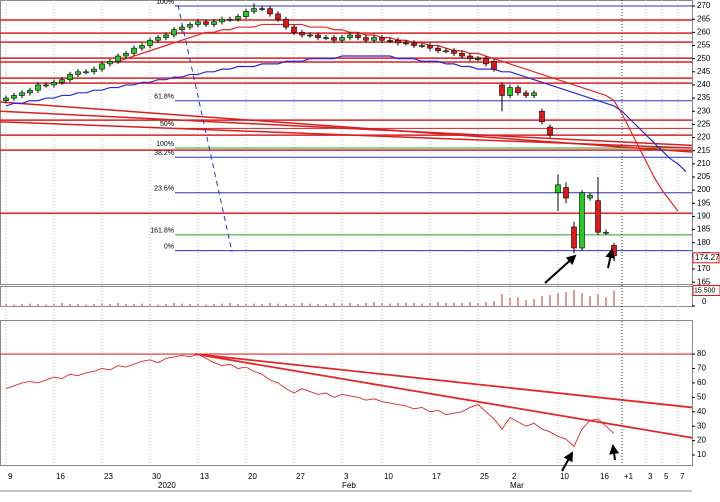 The image size is (720, 502). What do you see at coordinates (704, 5) in the screenshot?
I see `y-tick-label: 270` at bounding box center [704, 5].